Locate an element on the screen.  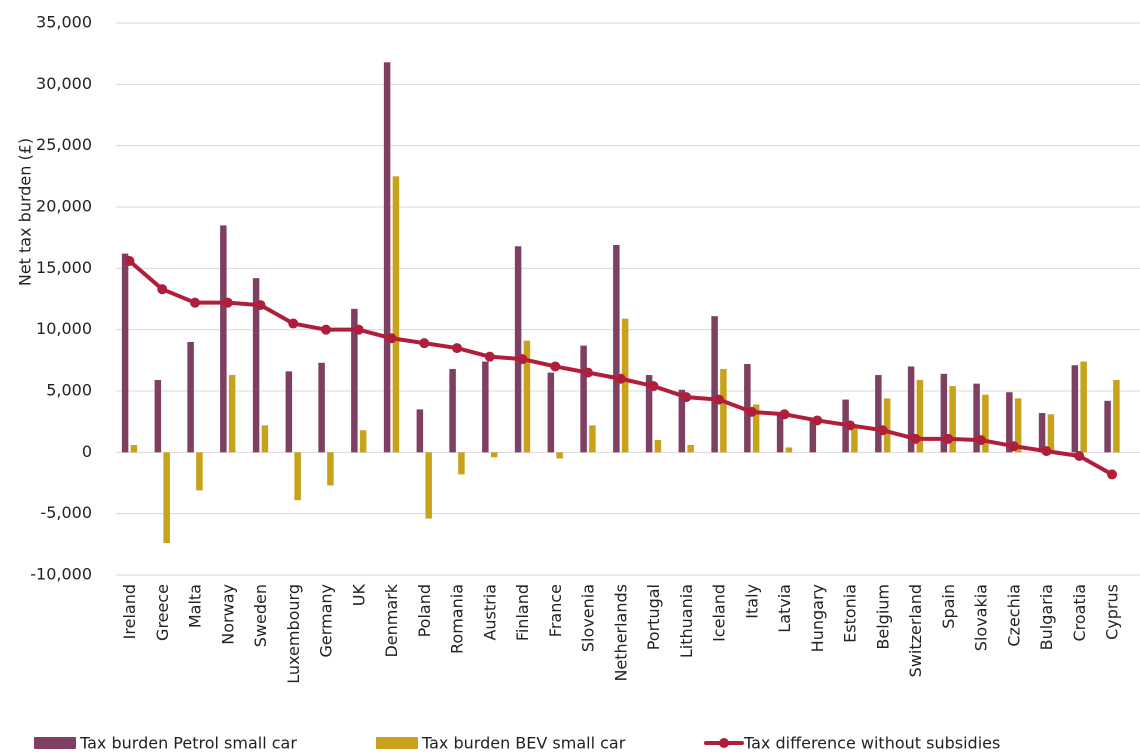
x-tick-label: Belgium is located at coordinates (882, 617).